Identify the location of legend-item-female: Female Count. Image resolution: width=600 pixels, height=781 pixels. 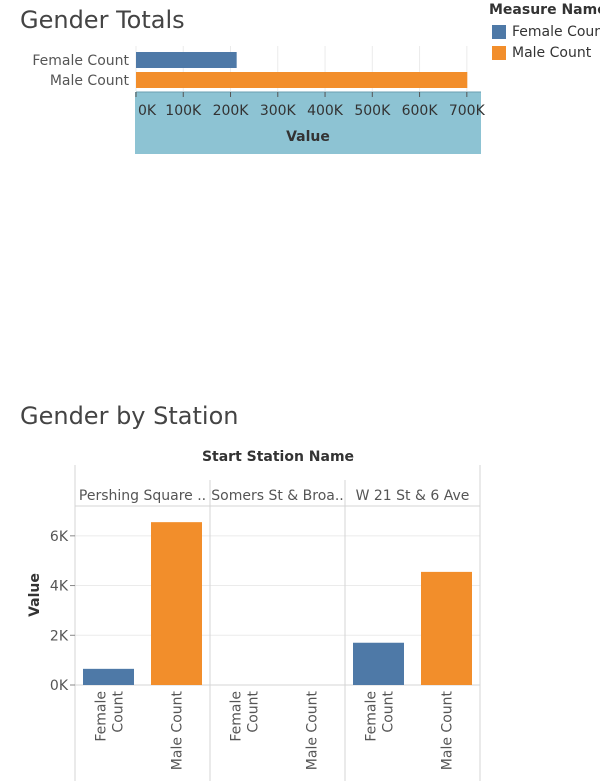
(546, 32).